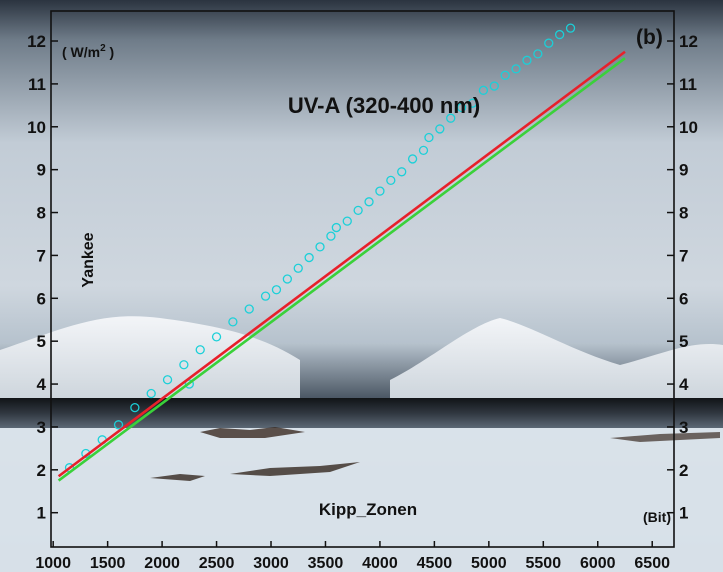 This screenshot has width=723, height=572. What do you see at coordinates (683, 470) in the screenshot?
I see `y-tick-label-right: 2` at bounding box center [683, 470].